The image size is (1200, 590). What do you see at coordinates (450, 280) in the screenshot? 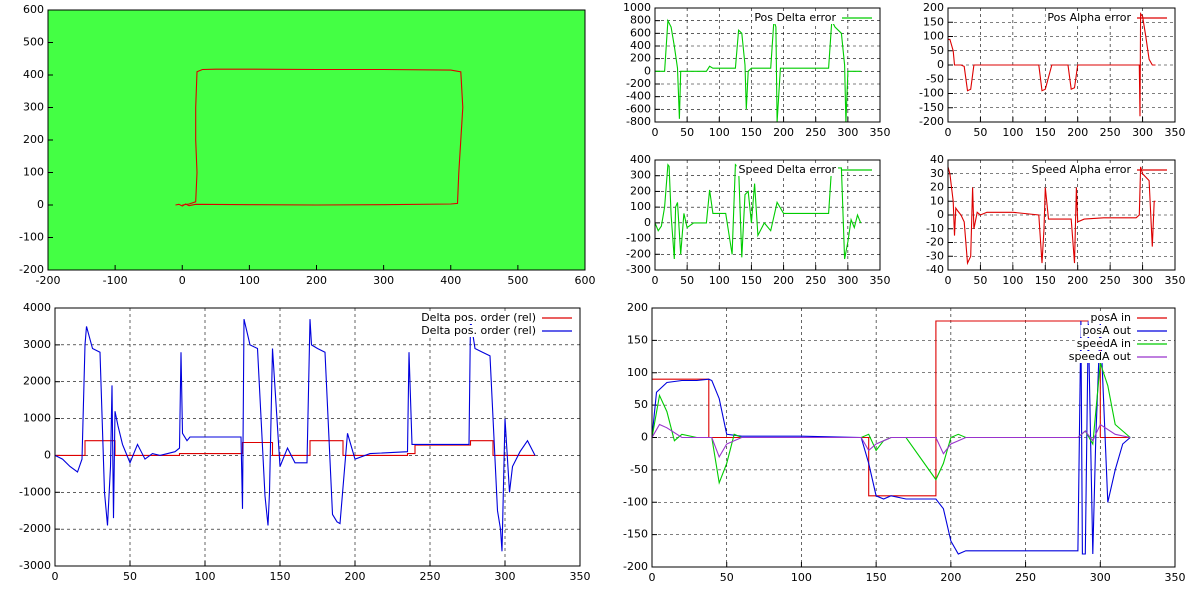
I see `x-tick-label: 400` at bounding box center [450, 280].